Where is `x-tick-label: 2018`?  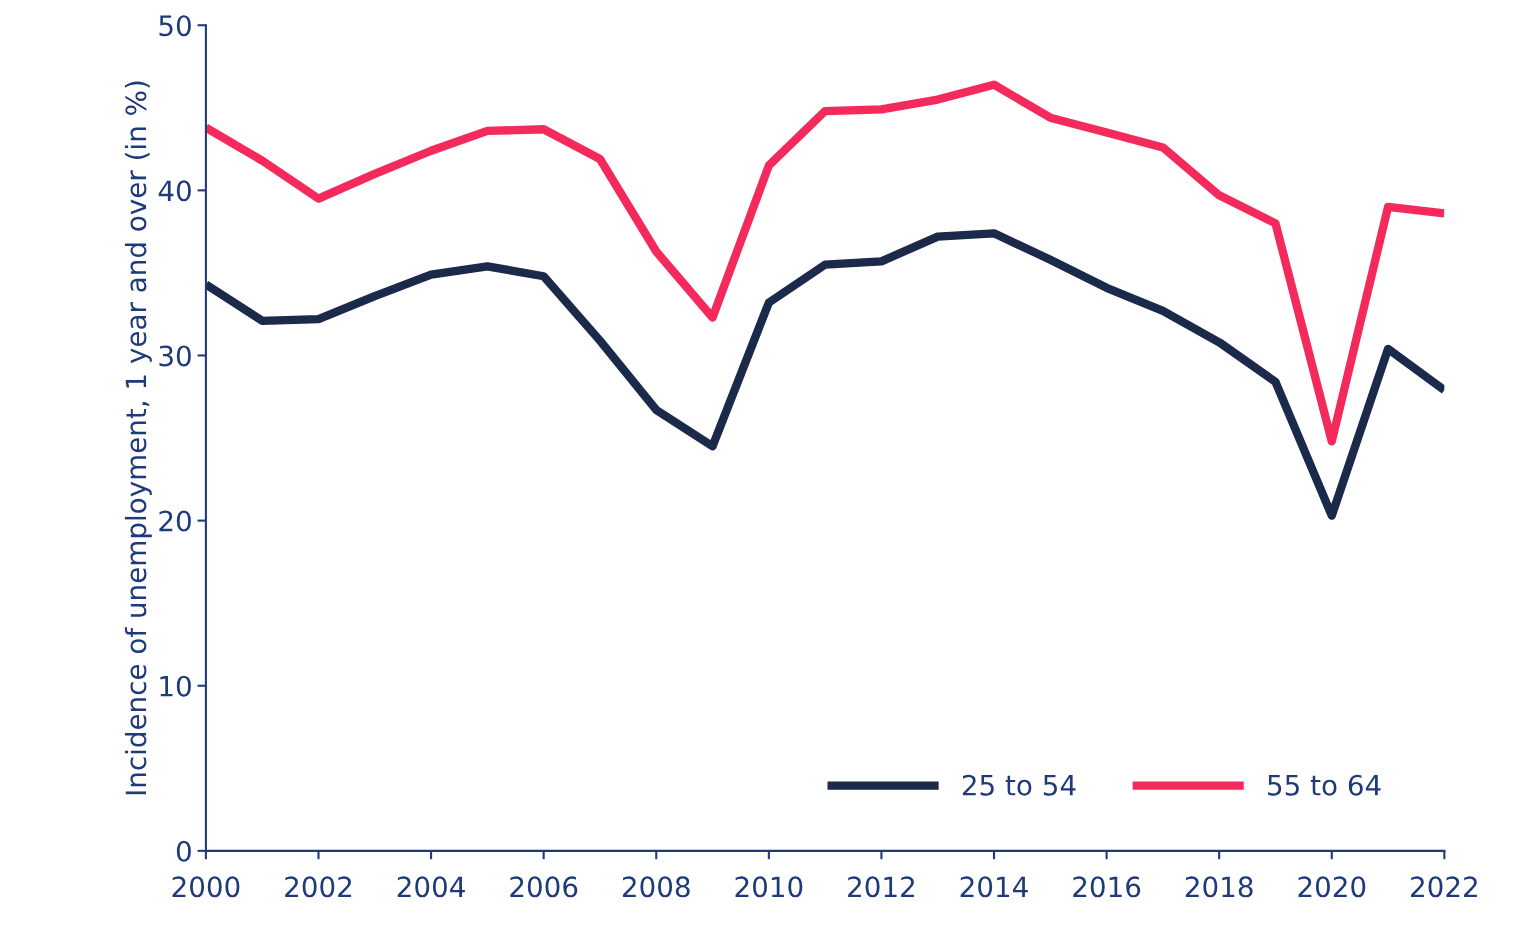 x-tick-label: 2018 is located at coordinates (1219, 887).